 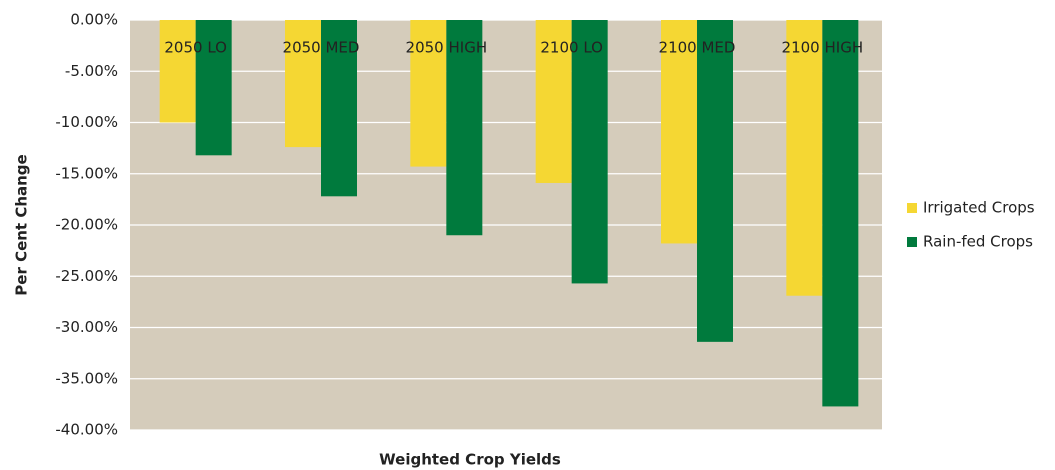 What do you see at coordinates (979, 208) in the screenshot?
I see `legend-label: Irrigated Crops` at bounding box center [979, 208].